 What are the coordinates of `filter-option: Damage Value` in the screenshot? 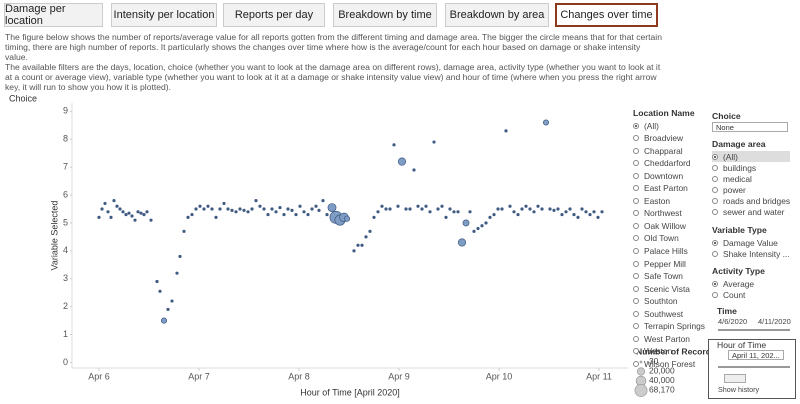 It's located at (745, 242).